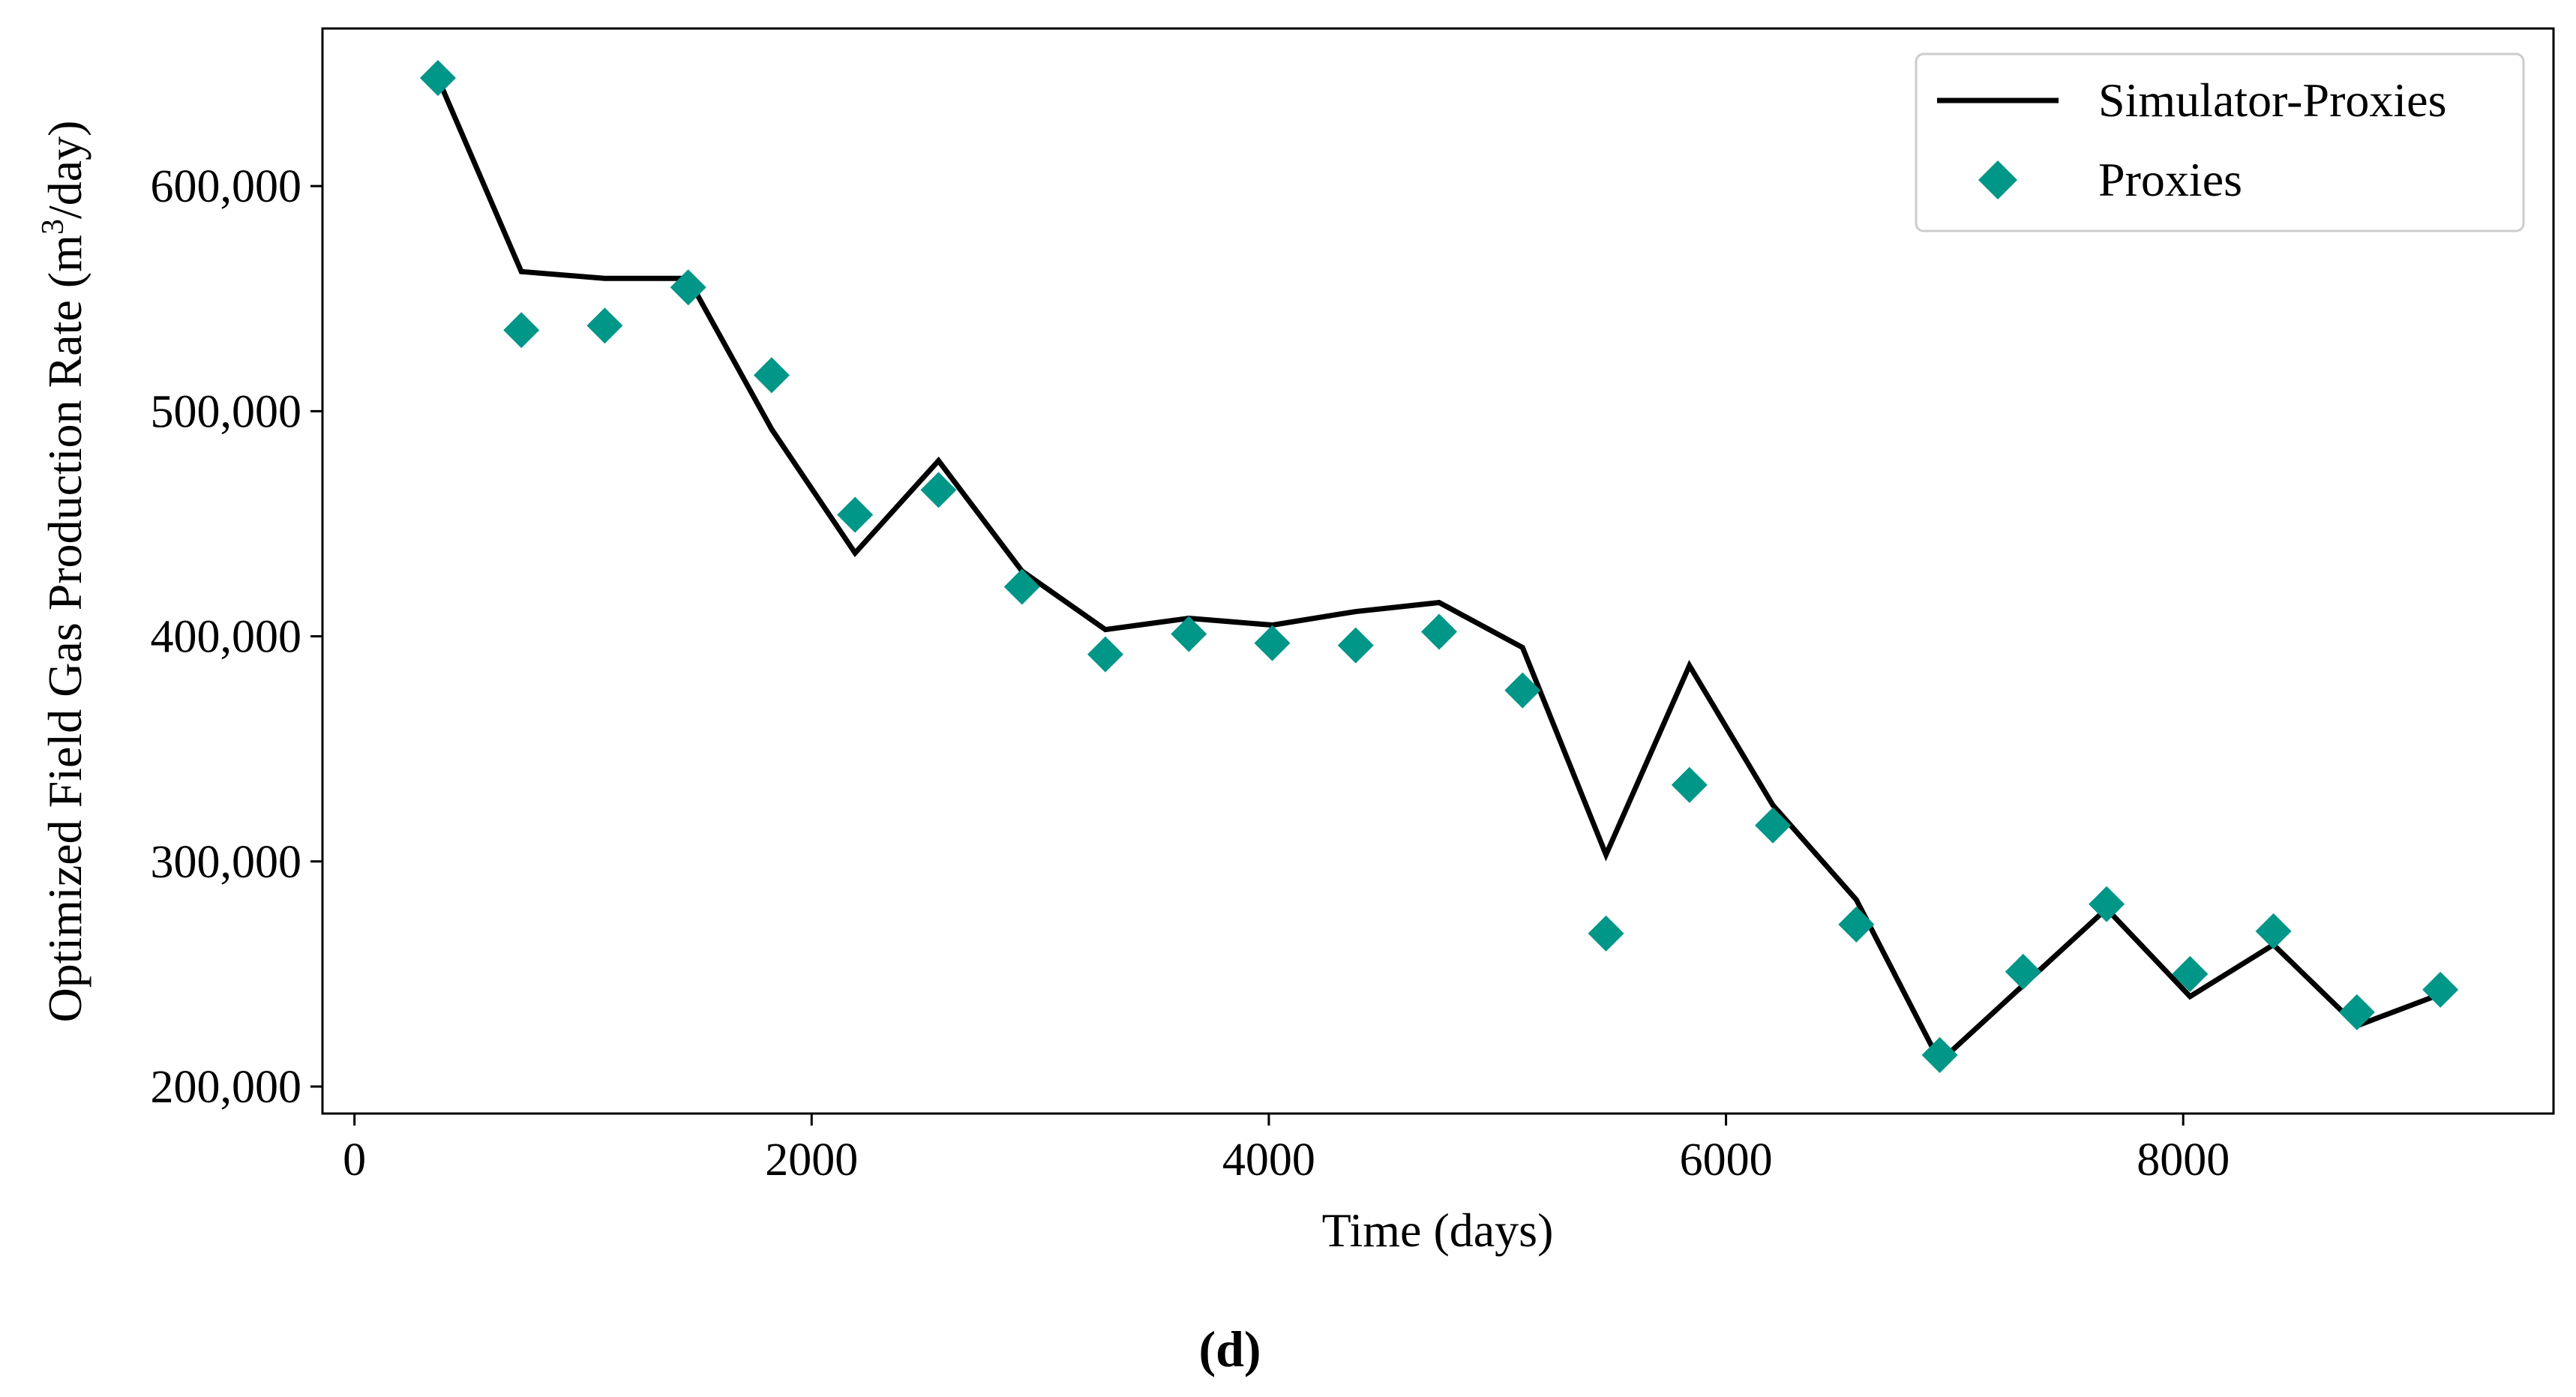 The width and height of the screenshot is (2576, 1397). Describe the element at coordinates (53, 227) in the screenshot. I see `y-axis-label-superscript: 3` at that location.